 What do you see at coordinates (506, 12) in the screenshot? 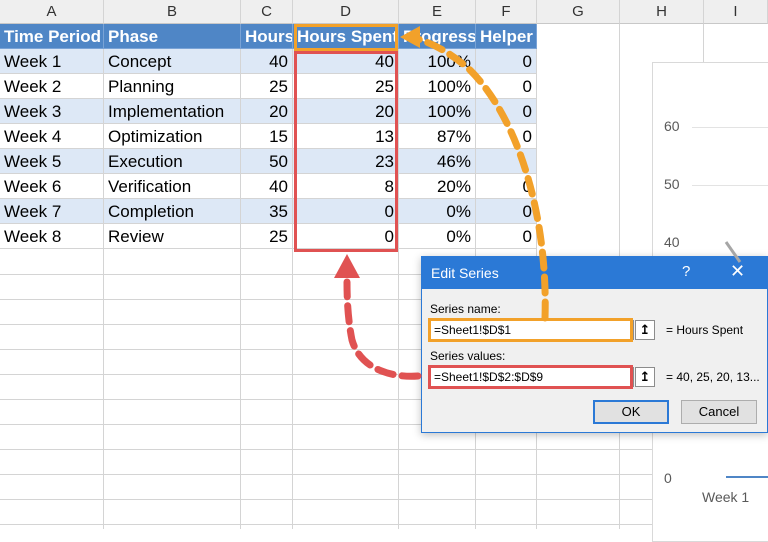
I see `column-header-f: F` at bounding box center [506, 12].